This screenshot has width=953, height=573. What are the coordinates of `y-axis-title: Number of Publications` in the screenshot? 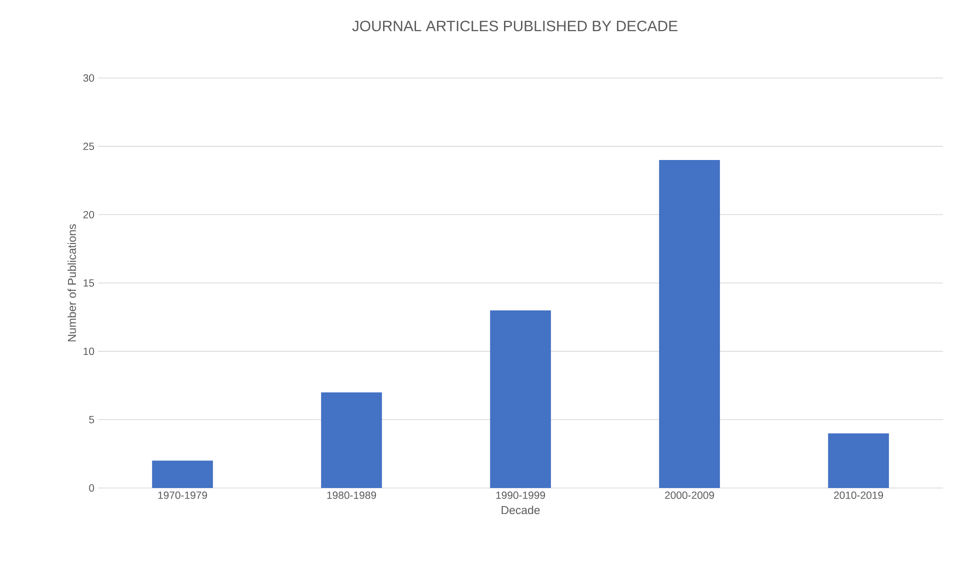 It's located at (72, 283).